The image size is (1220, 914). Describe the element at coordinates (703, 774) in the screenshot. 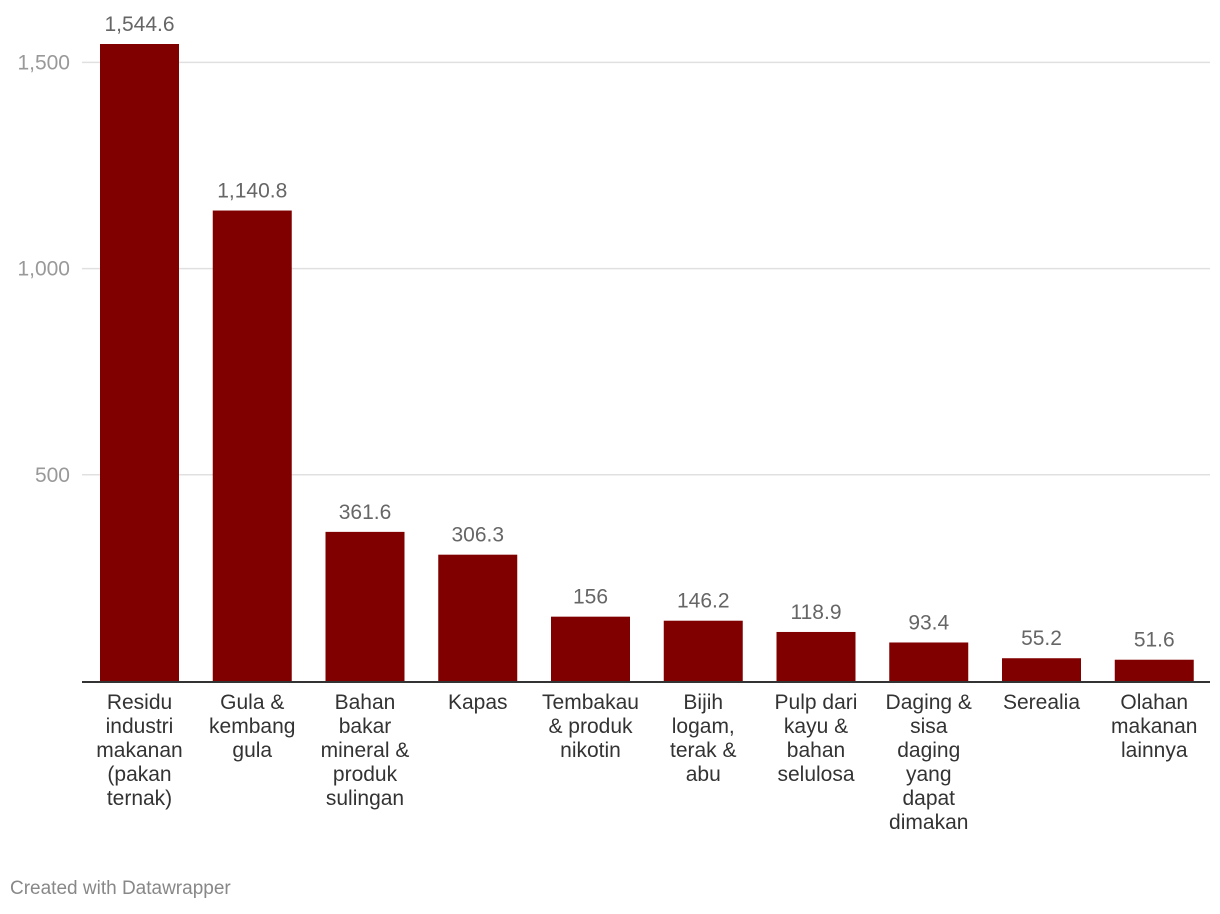

I see `x-category-label-line: abu` at that location.